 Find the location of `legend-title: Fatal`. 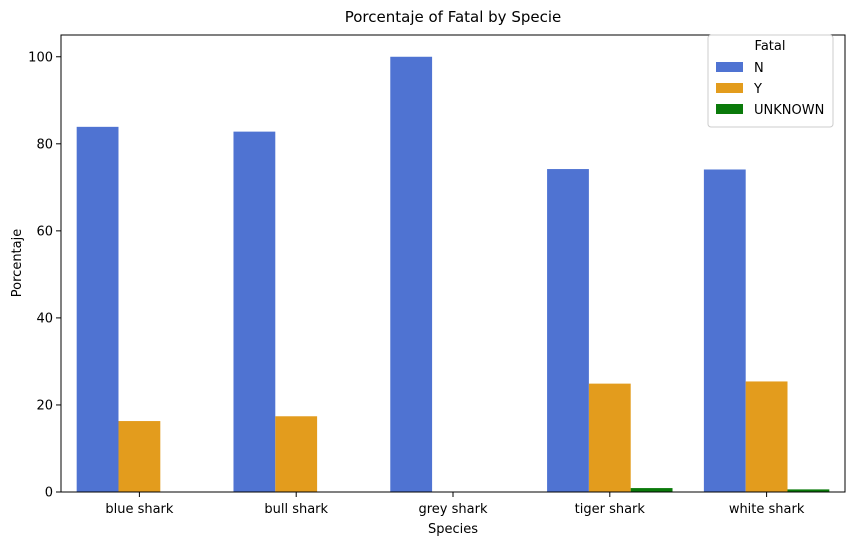

legend-title: Fatal is located at coordinates (770, 46).